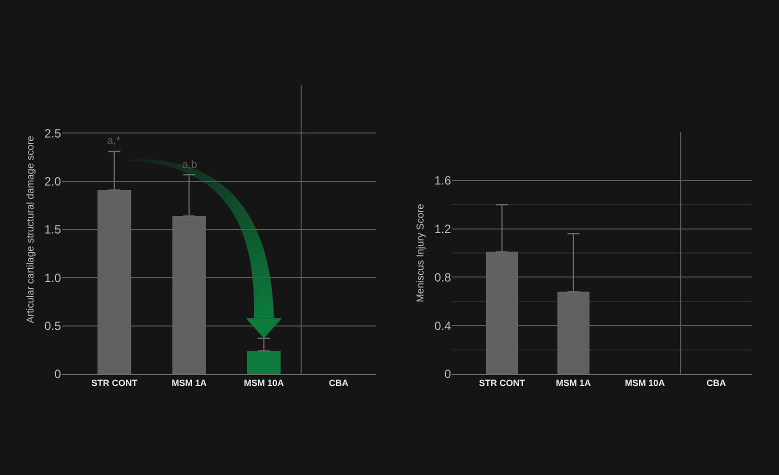 The height and width of the screenshot is (475, 779). What do you see at coordinates (53, 277) in the screenshot?
I see `y-tick-label: 1.0` at bounding box center [53, 277].